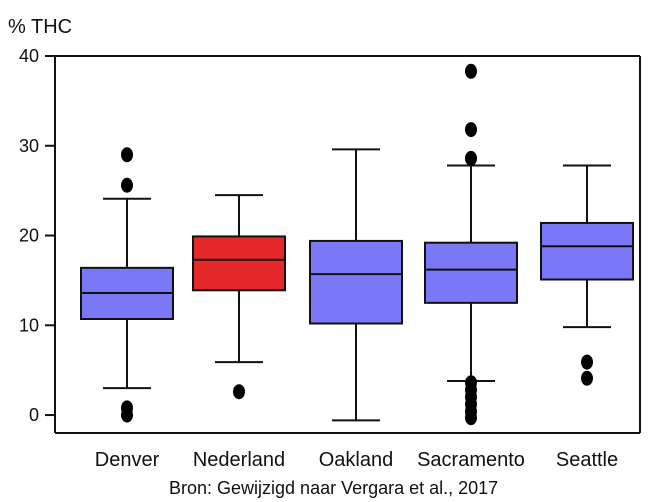 This screenshot has height=502, width=654. I want to click on x-category-label: Nederland, so click(239, 460).